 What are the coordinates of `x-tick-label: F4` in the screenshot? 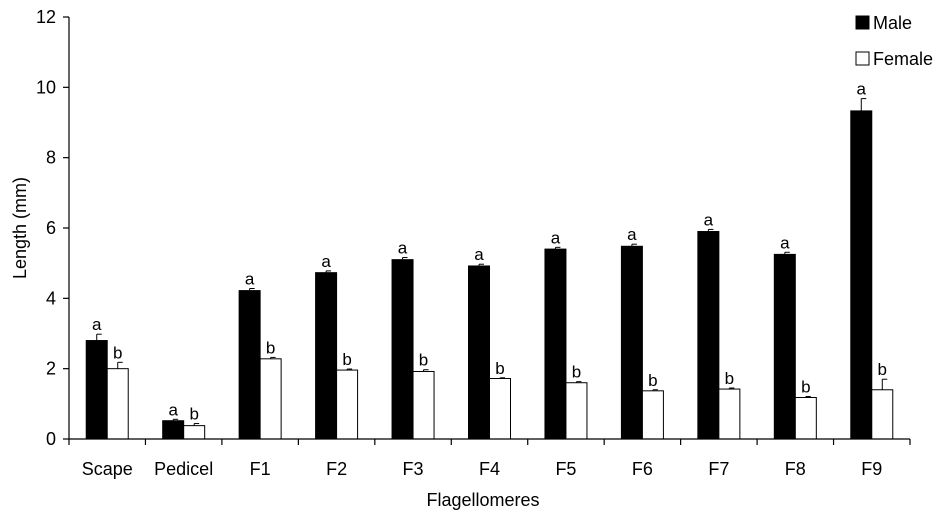 It's located at (489, 469).